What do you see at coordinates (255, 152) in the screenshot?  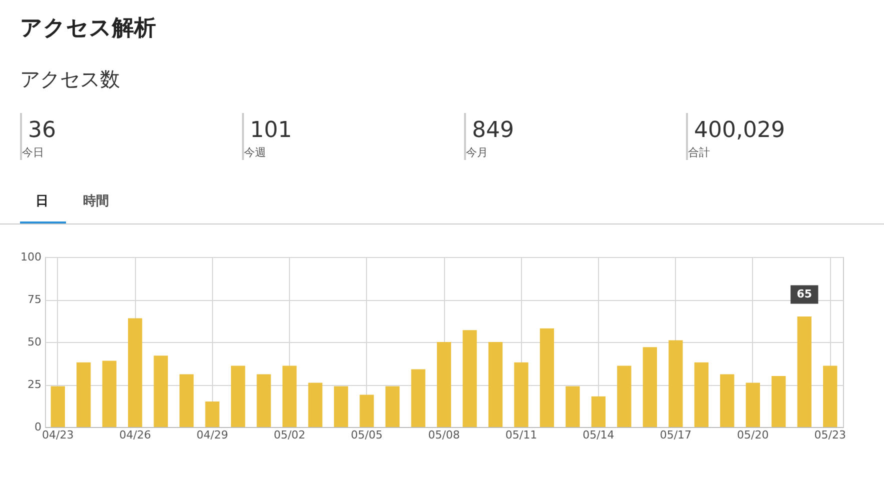 I see `text: 今週` at bounding box center [255, 152].